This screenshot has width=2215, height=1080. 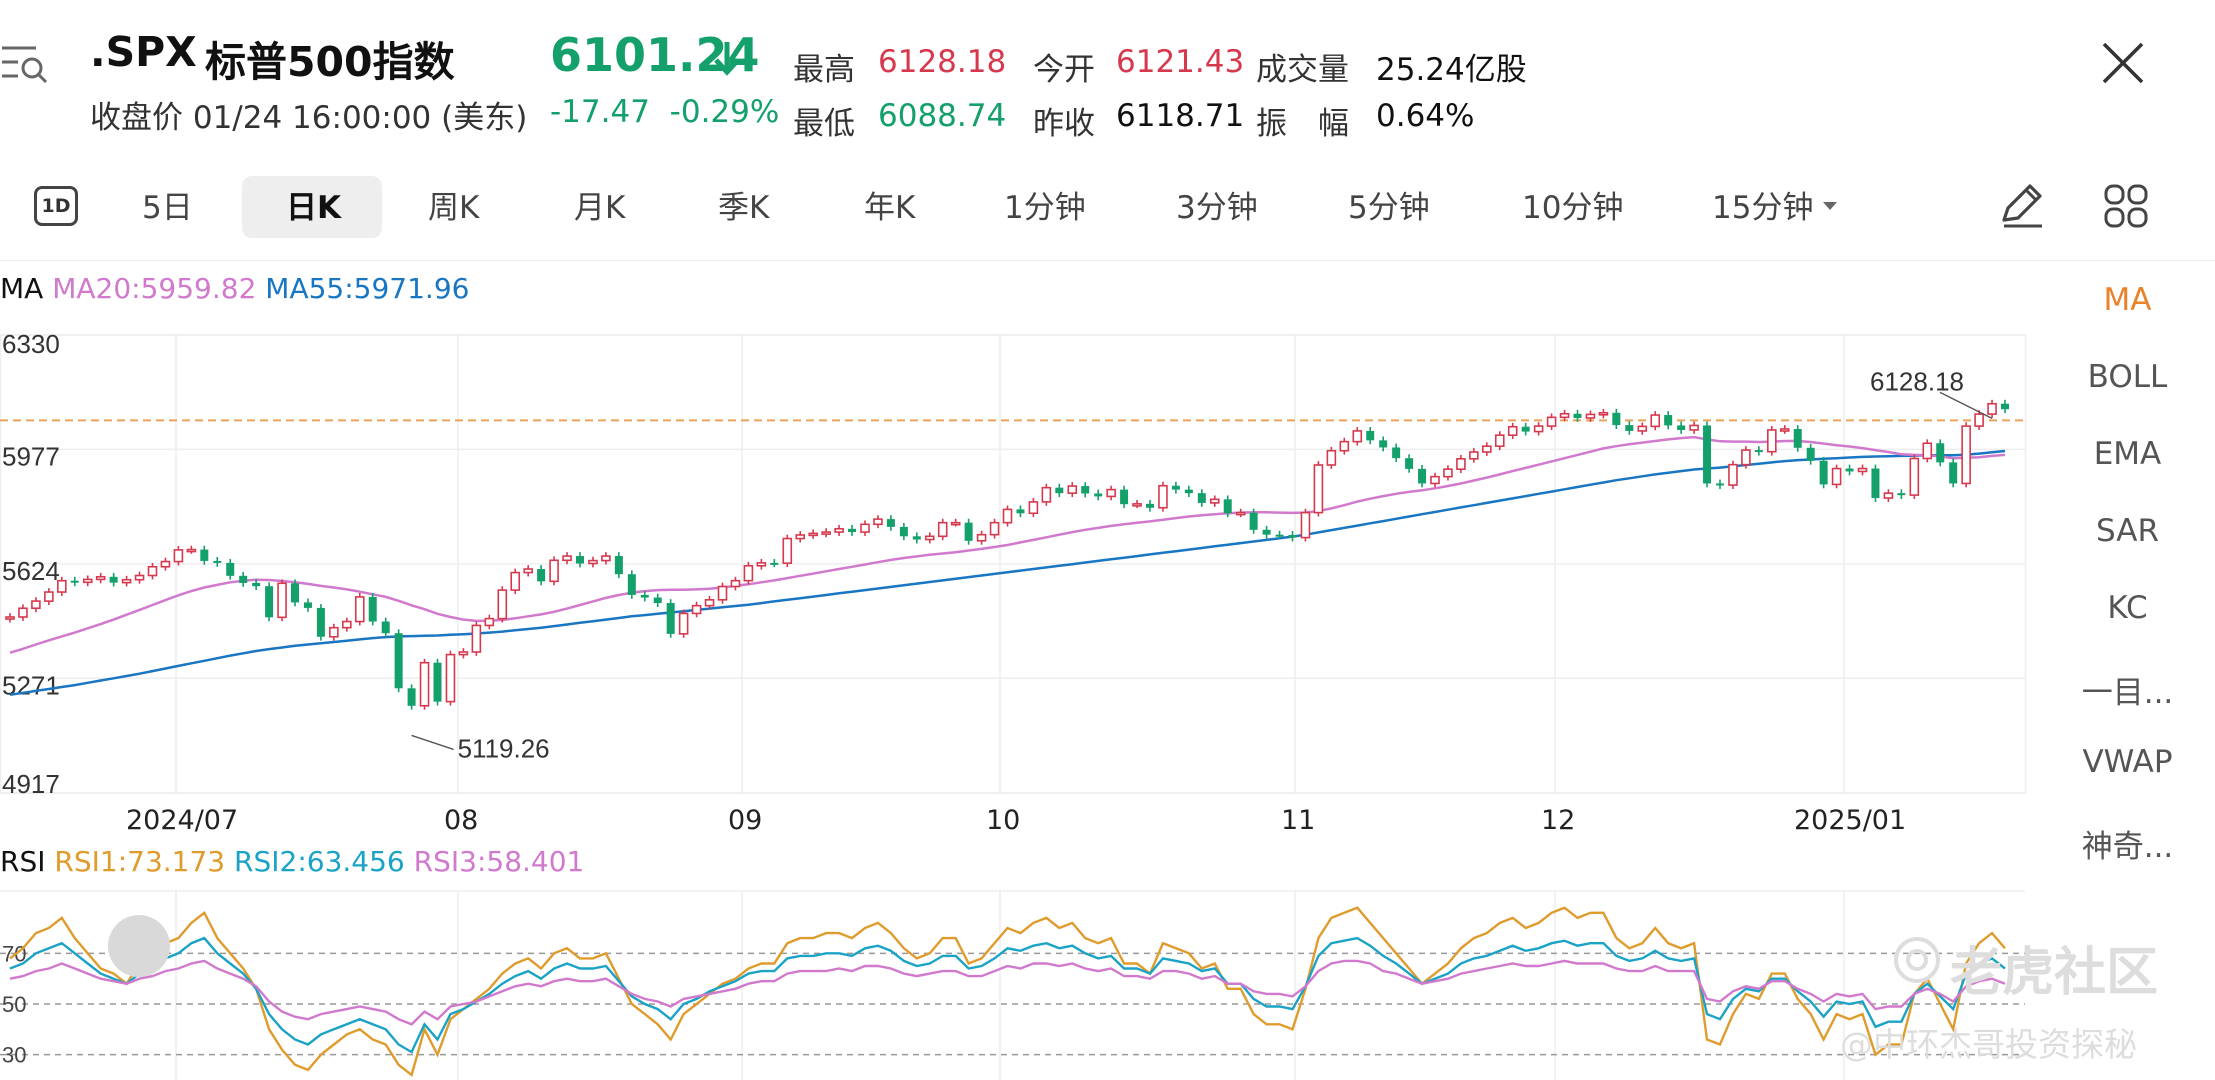 I want to click on menu-search-icon, so click(x=26, y=63).